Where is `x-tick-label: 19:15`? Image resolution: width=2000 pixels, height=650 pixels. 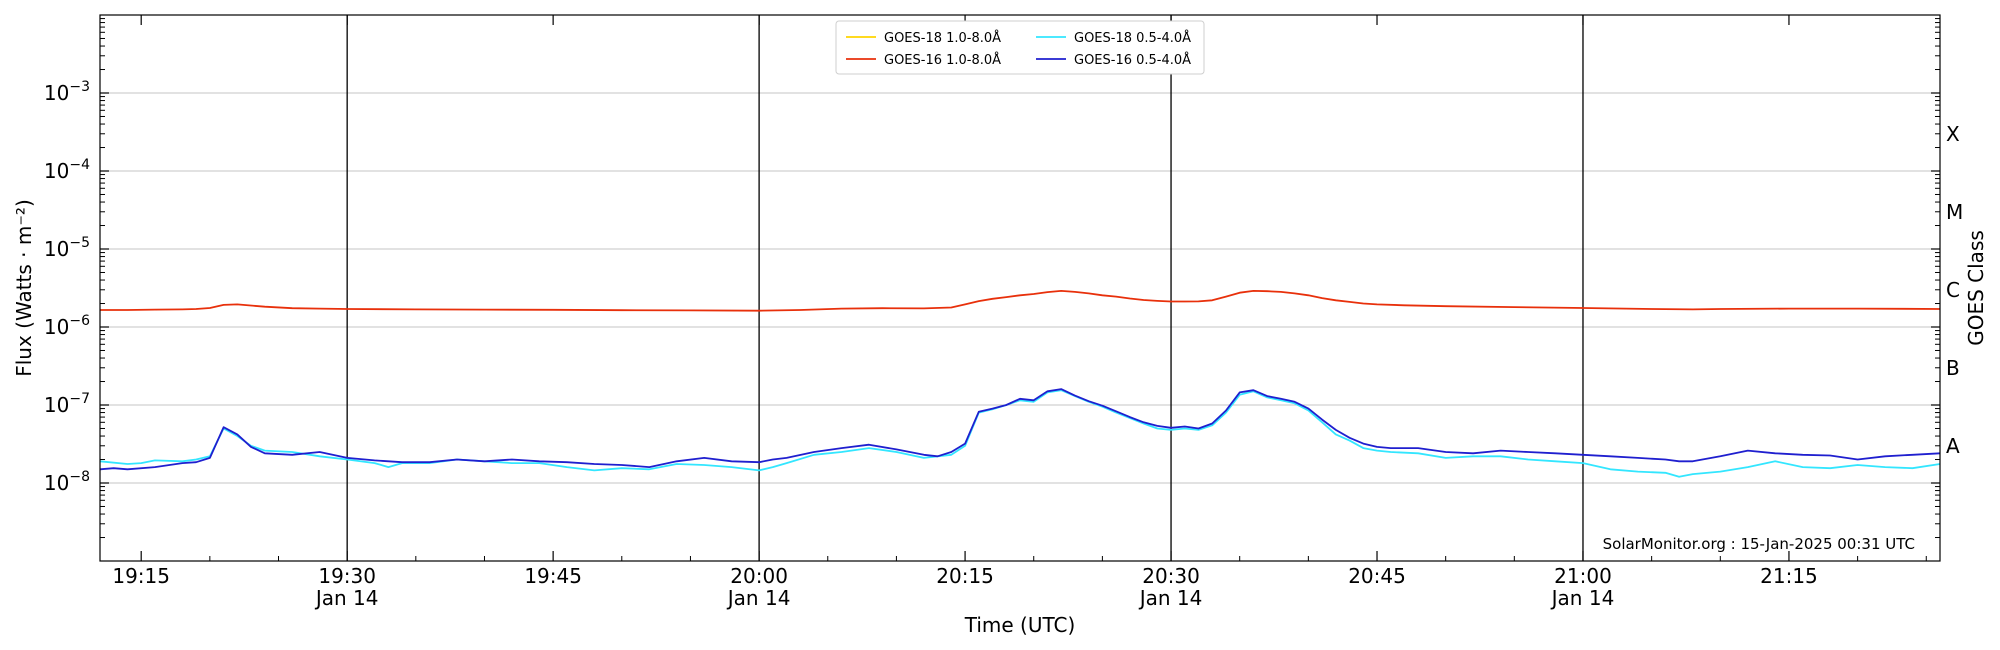 x-tick-label: 19:15 is located at coordinates (141, 576).